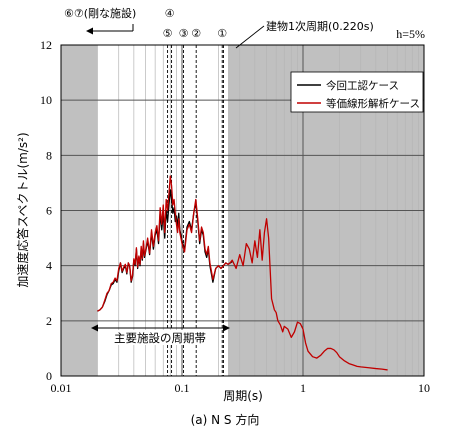  I want to click on y-tick-label: 0, so click(49, 376).